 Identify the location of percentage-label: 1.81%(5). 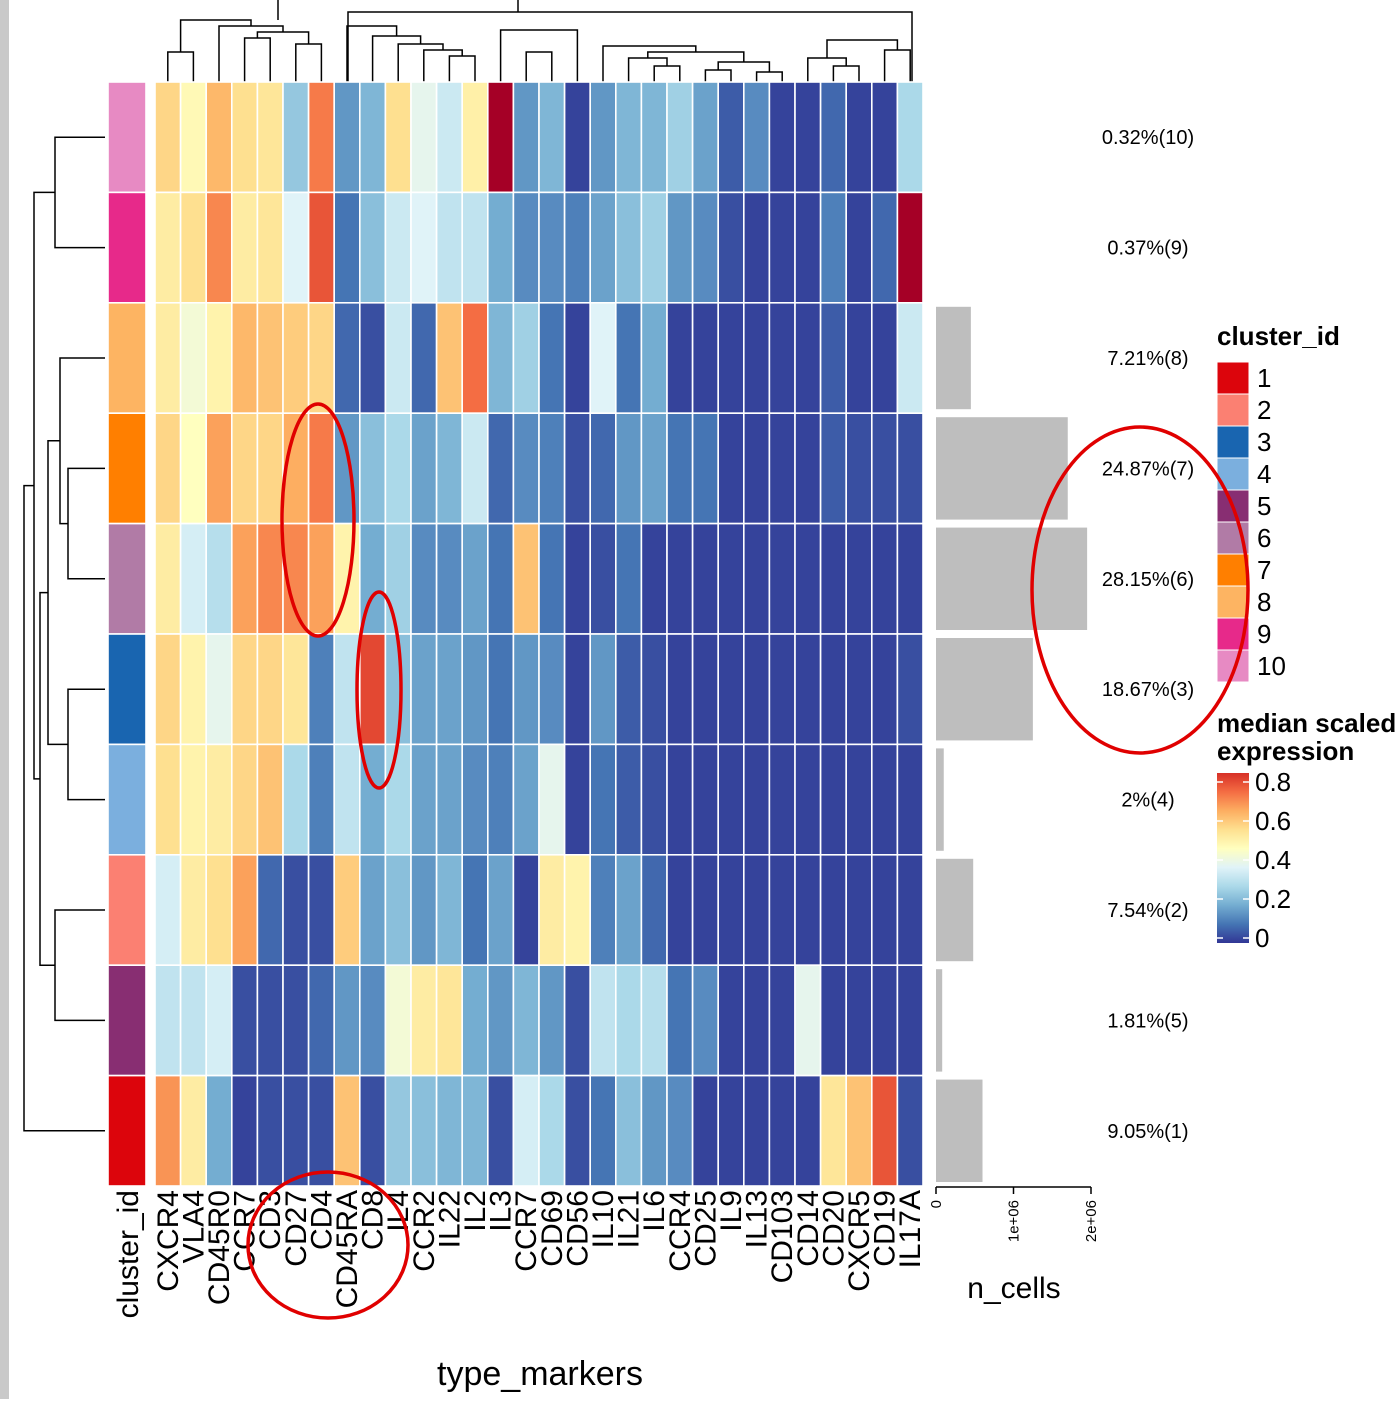
(1147, 1021).